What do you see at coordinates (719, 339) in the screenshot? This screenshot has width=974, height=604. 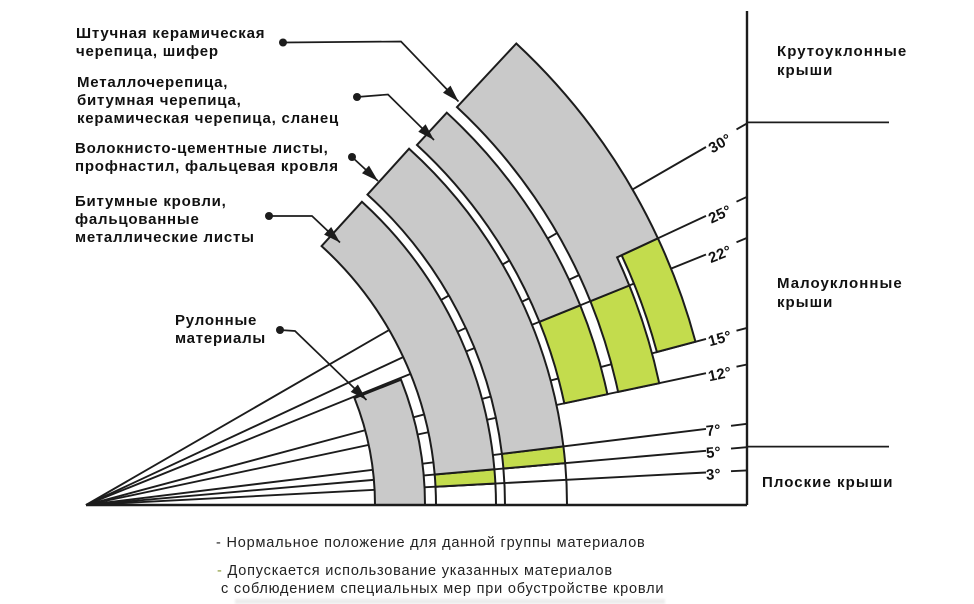 I see `svg-text: 15°` at bounding box center [719, 339].